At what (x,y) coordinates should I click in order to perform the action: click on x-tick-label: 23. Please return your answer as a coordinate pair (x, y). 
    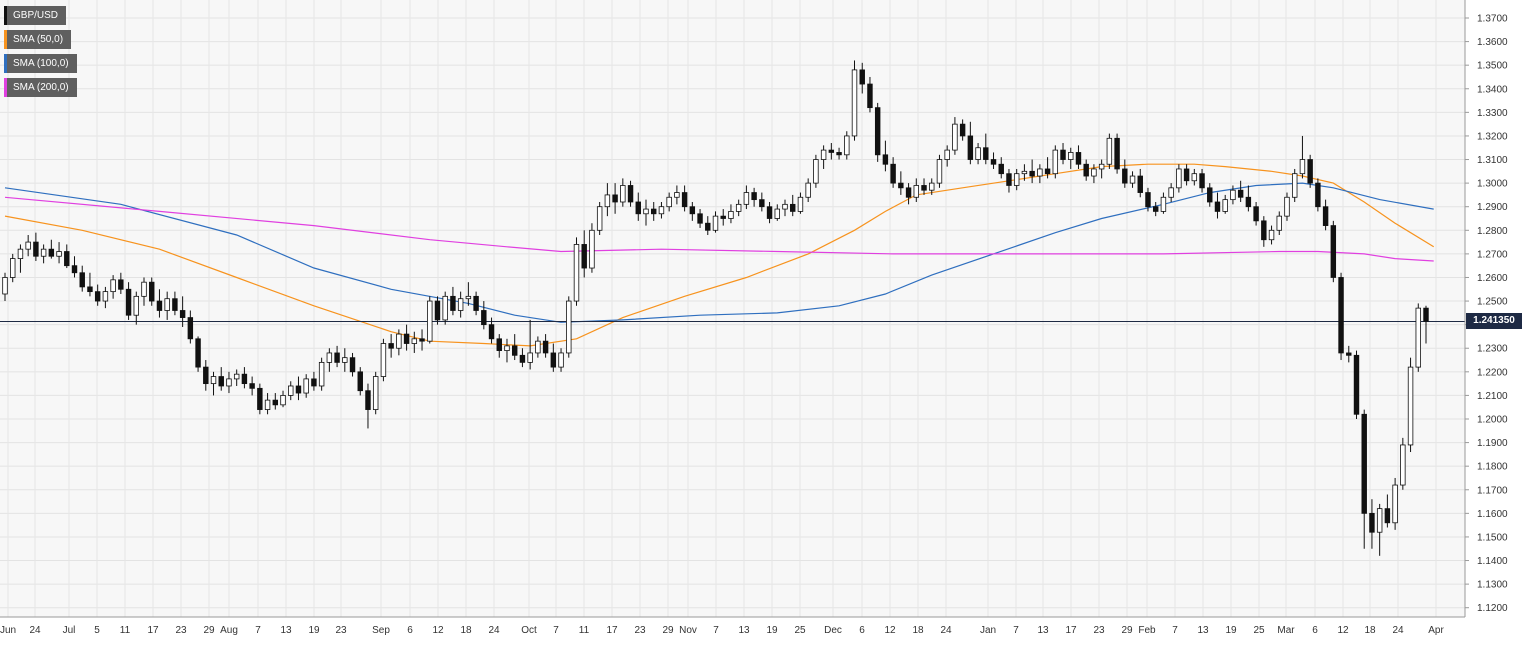
    Looking at the image, I should click on (1099, 630).